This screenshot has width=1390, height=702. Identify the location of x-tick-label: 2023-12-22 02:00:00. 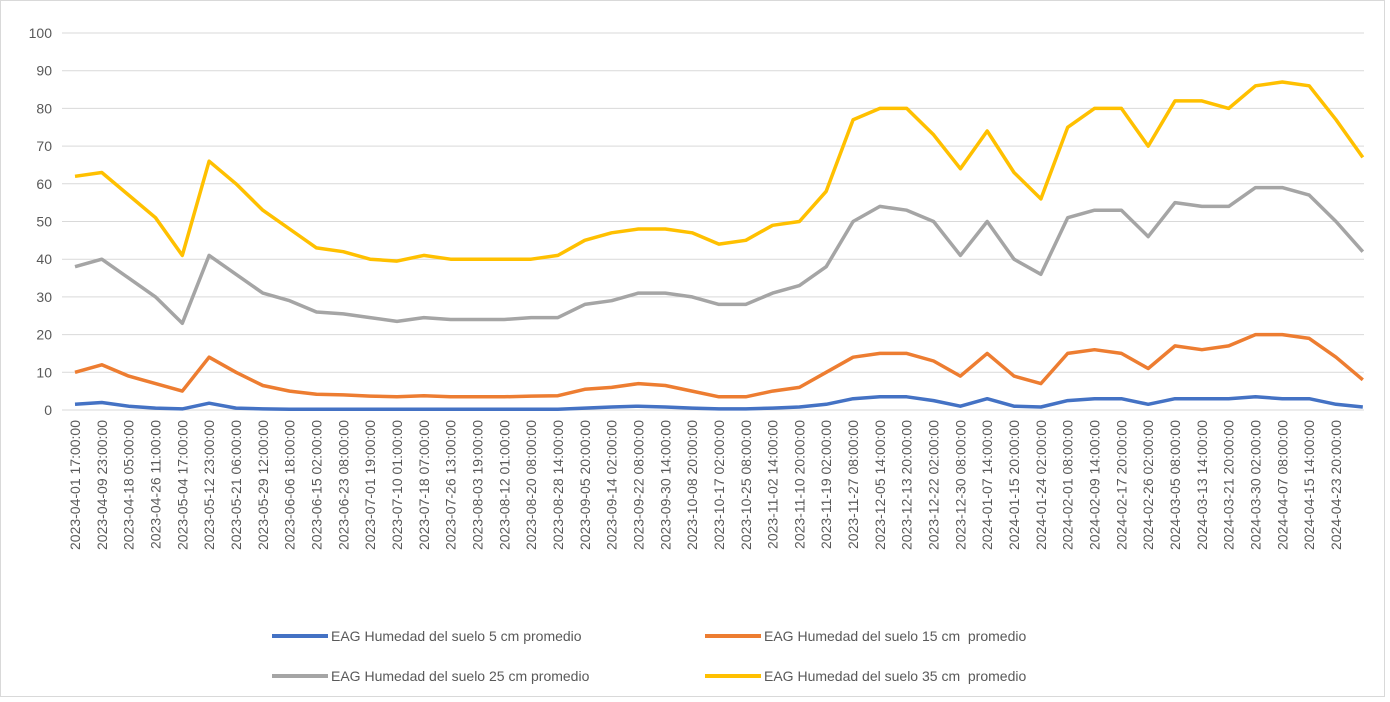
(934, 485).